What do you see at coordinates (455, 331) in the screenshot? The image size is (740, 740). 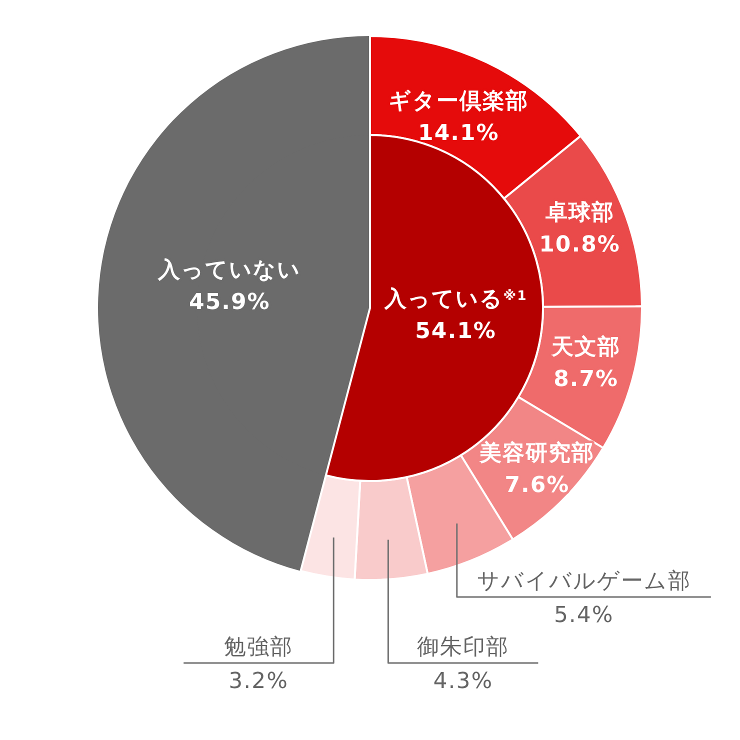 I see `data-label: 54.1%` at bounding box center [455, 331].